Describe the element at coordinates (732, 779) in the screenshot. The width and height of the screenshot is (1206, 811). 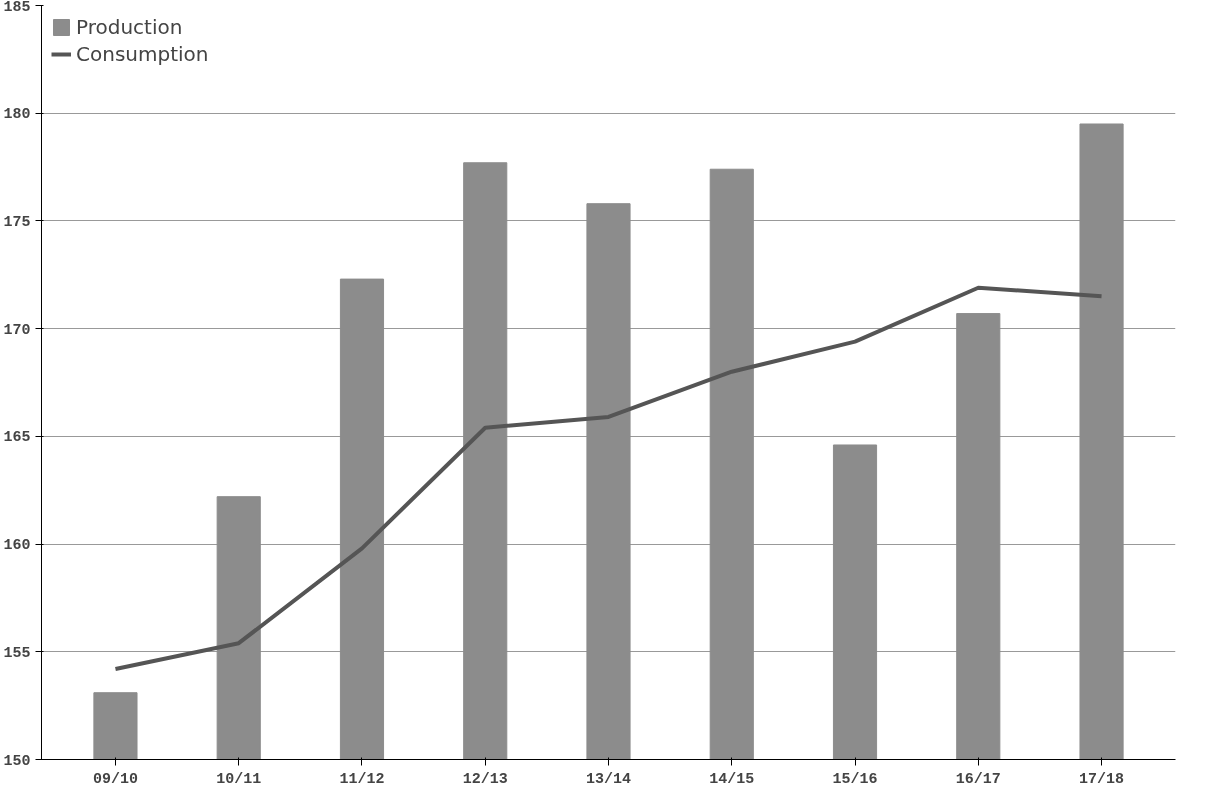
I see `x-tick-label: 14/15` at that location.